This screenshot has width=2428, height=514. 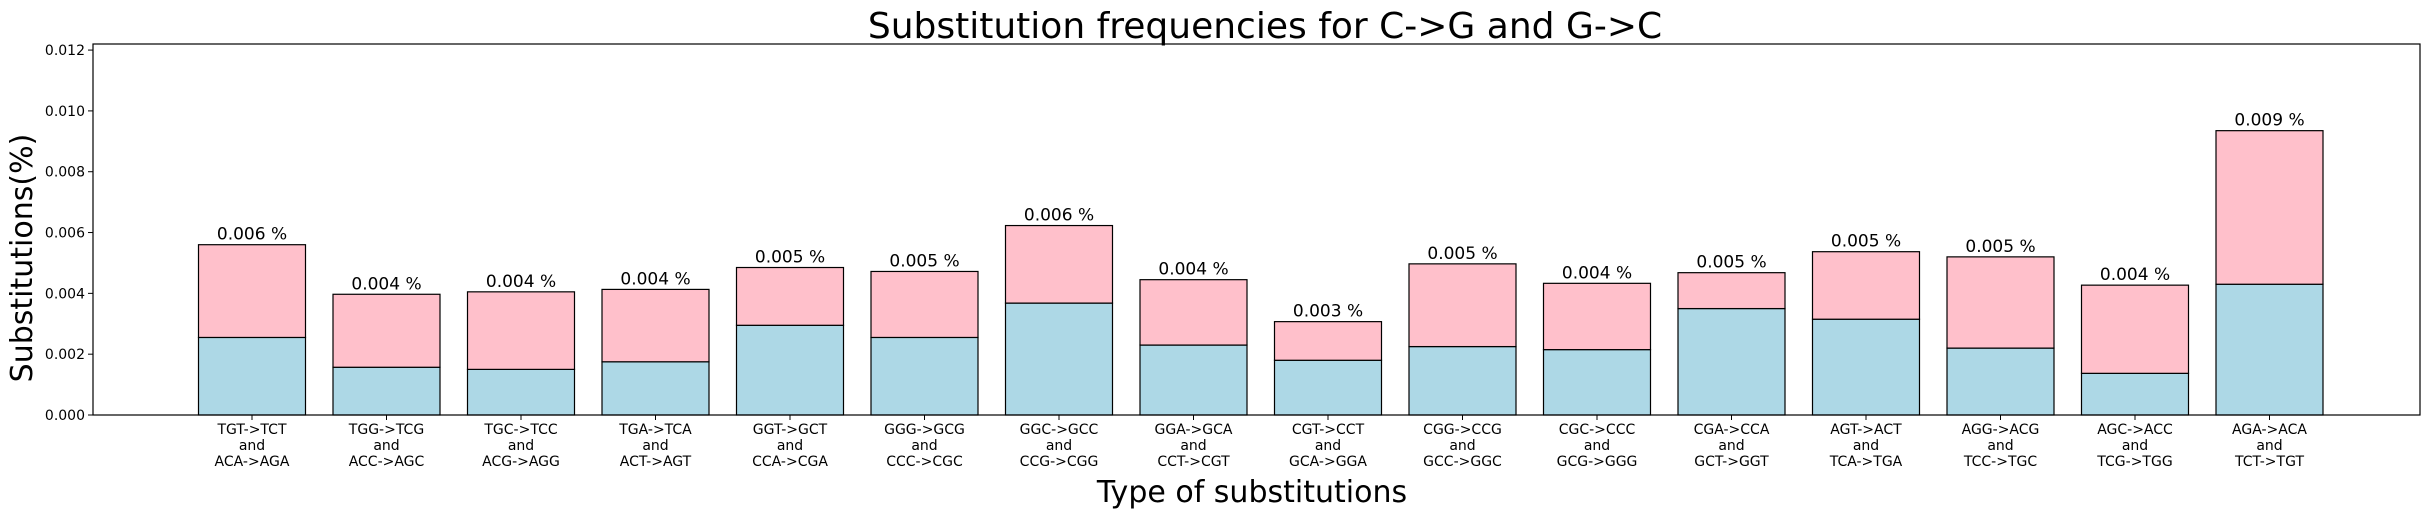 I want to click on x-tick-label: CGT->CCT, so click(x=1328, y=430).